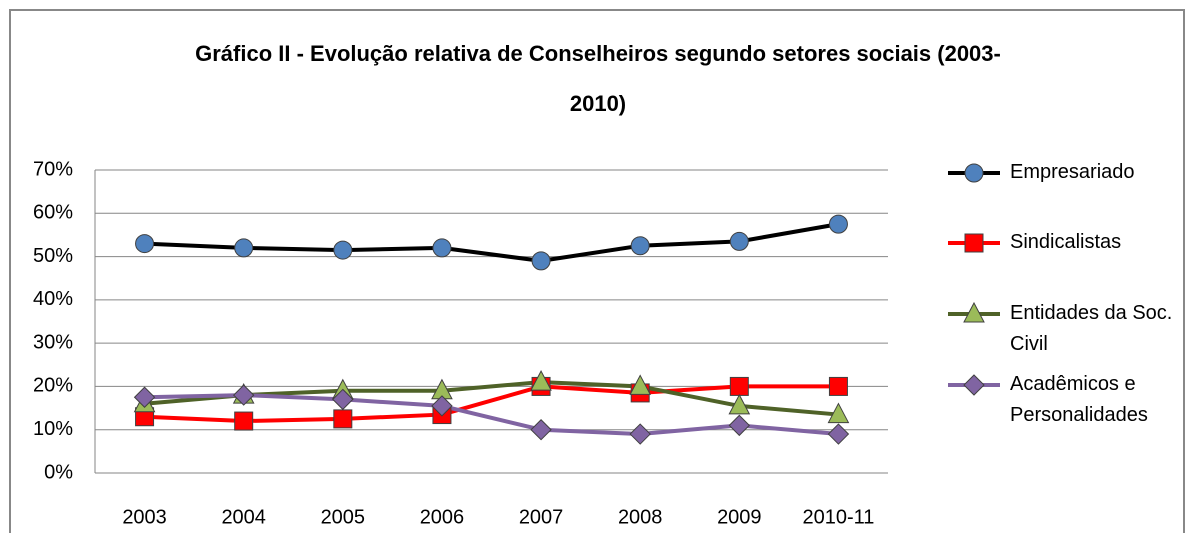 This screenshot has width=1194, height=533. What do you see at coordinates (58, 472) in the screenshot?
I see `y-tick-label: 0%` at bounding box center [58, 472].